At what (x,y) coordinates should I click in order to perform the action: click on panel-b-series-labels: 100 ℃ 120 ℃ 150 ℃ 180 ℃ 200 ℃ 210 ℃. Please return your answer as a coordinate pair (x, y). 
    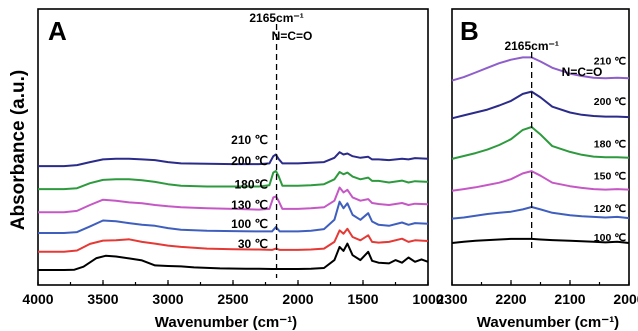
    Looking at the image, I should click on (610, 149).